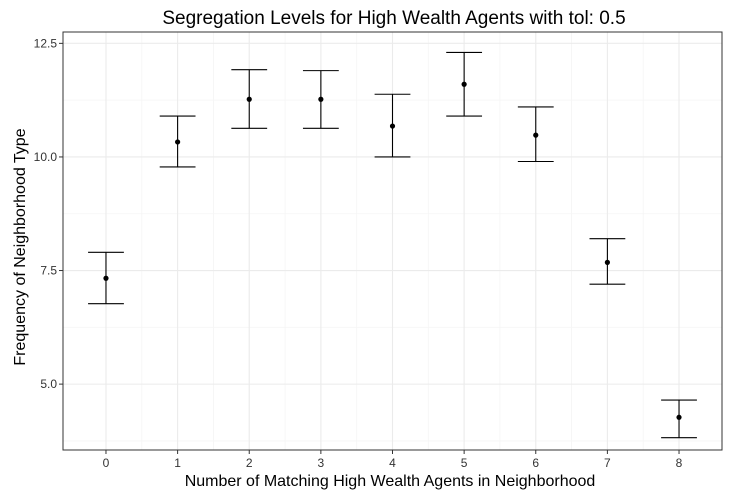 This screenshot has height=497, width=729. Describe the element at coordinates (321, 463) in the screenshot. I see `x-tick-label: 3` at that location.